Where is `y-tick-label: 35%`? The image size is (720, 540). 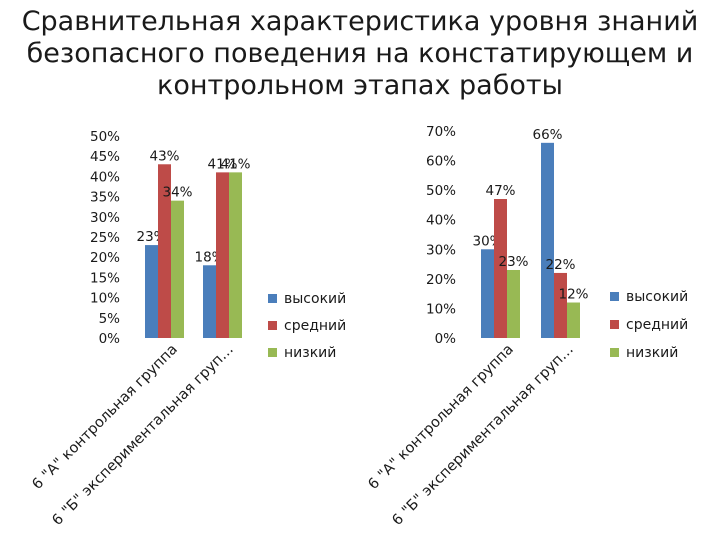
y-tick-label: 35% is located at coordinates (105, 198).